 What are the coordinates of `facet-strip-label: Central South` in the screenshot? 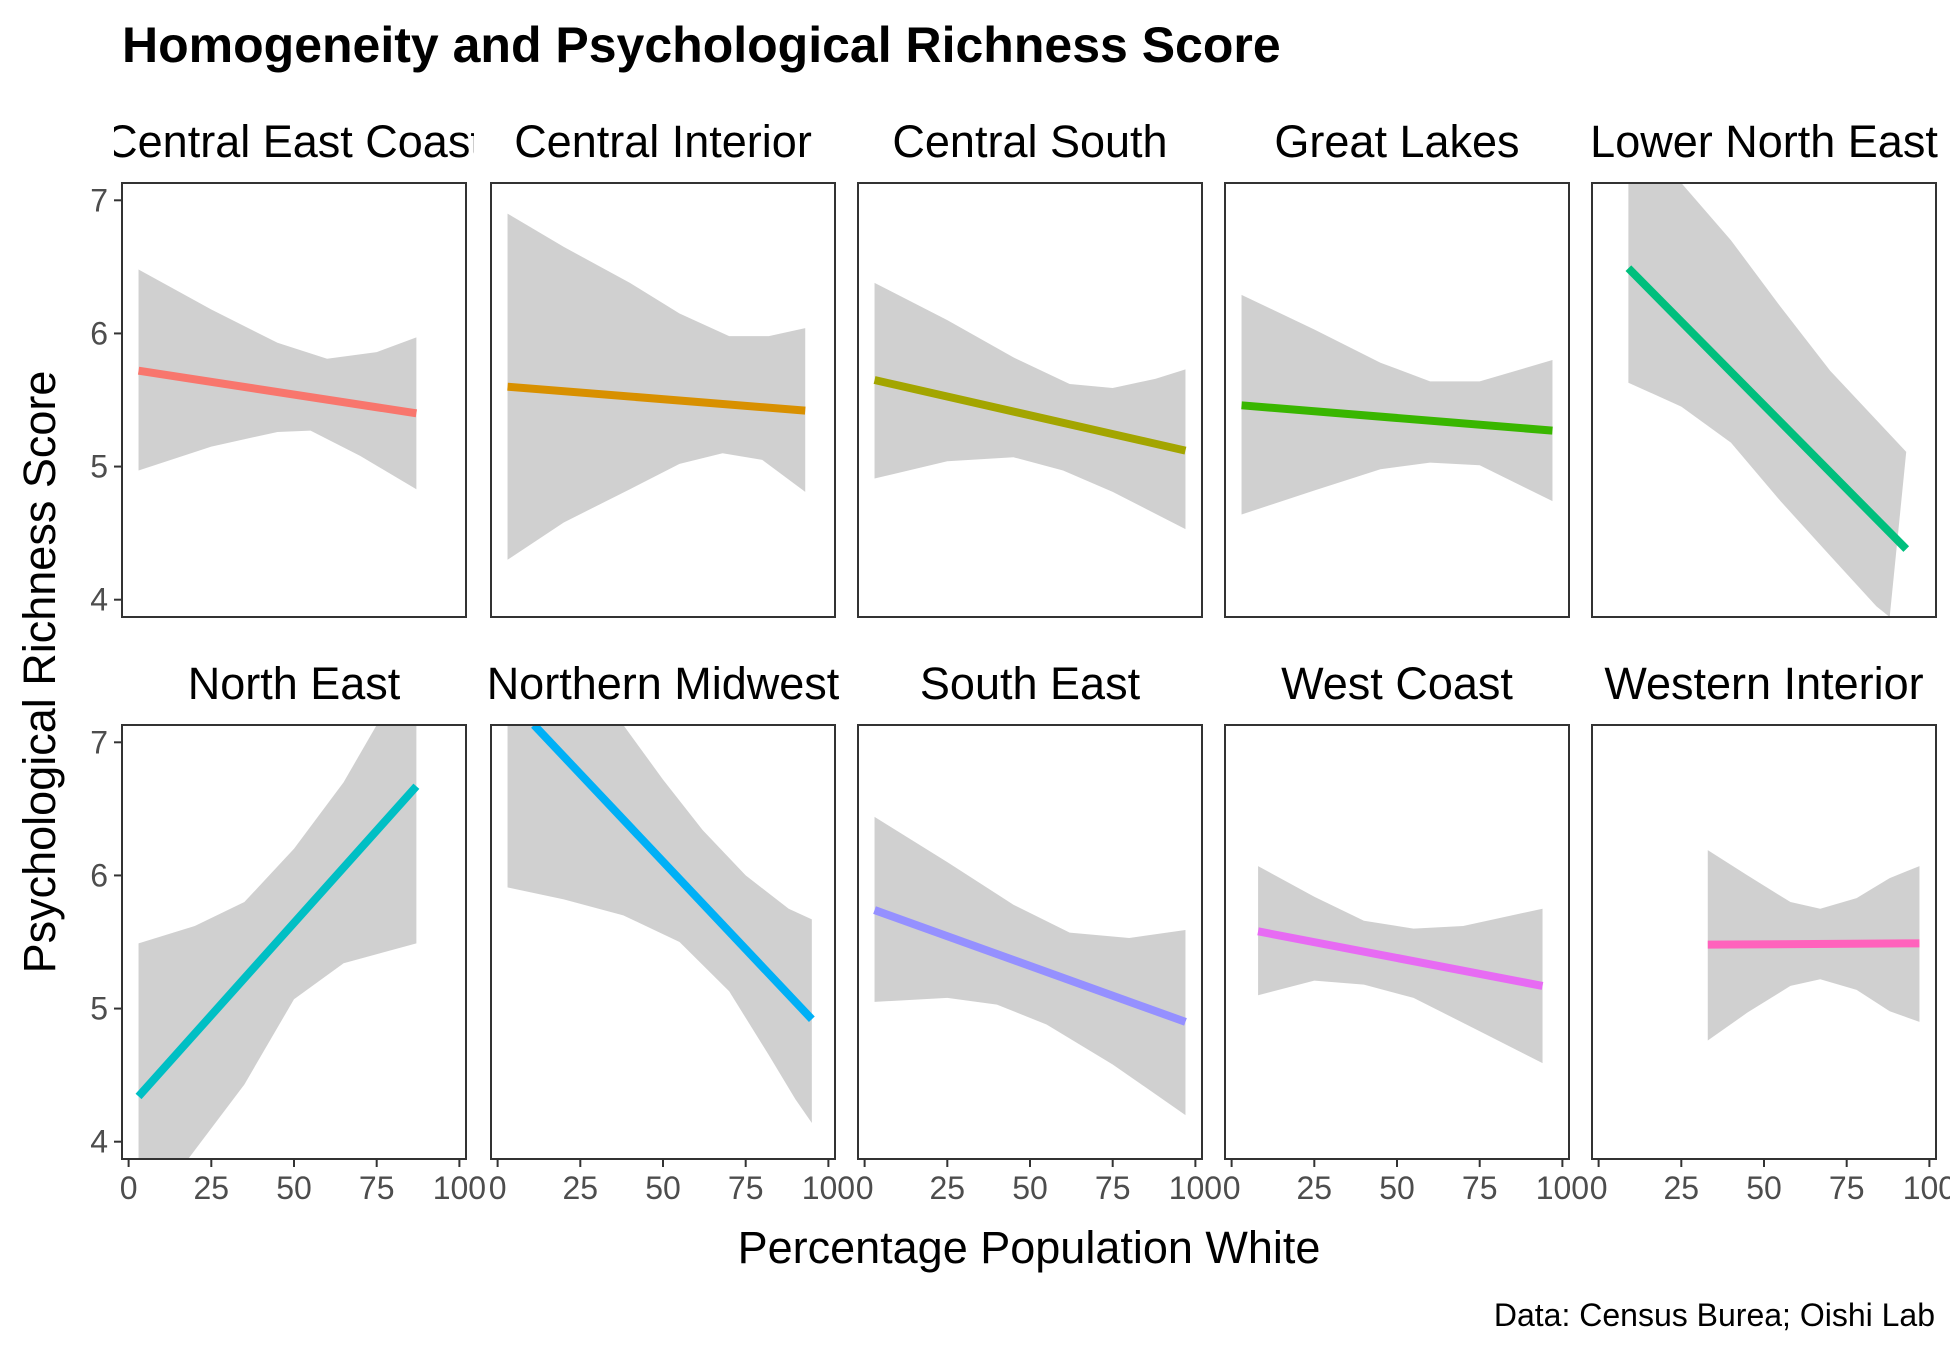 It's located at (1029, 141).